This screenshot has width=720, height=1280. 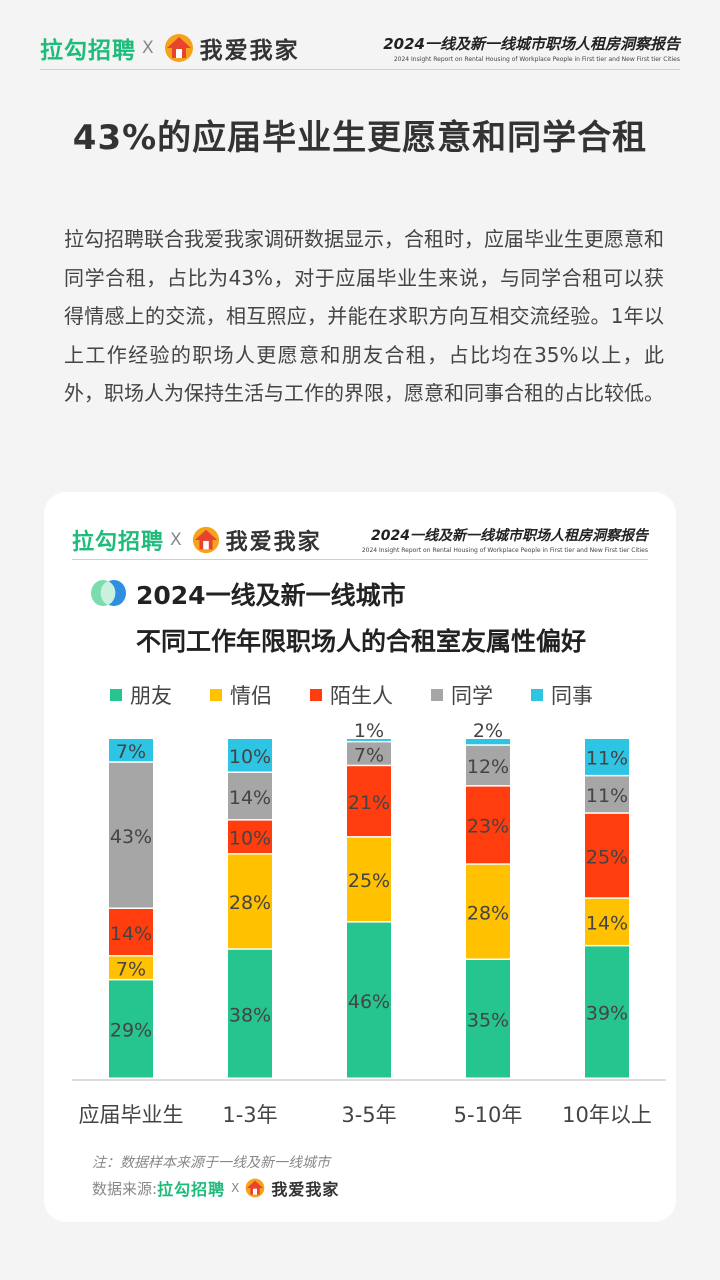 I want to click on data-label: 35%, so click(x=488, y=1021).